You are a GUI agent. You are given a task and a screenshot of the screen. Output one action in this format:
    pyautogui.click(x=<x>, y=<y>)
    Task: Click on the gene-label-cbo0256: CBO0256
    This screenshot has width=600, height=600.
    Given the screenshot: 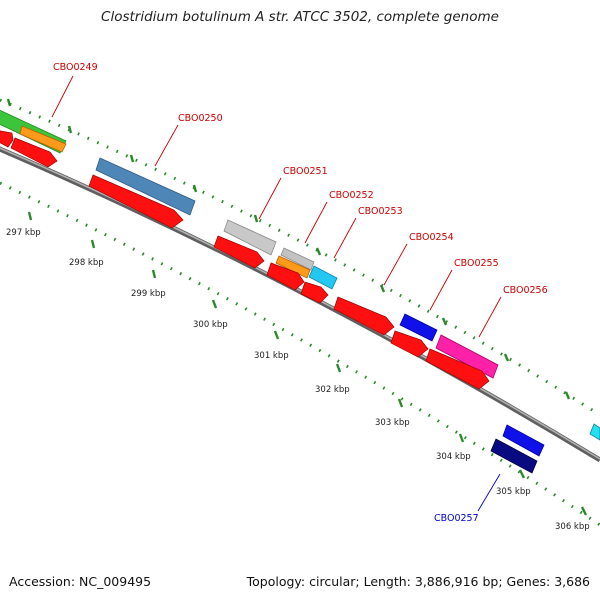 What is the action you would take?
    pyautogui.click(x=525, y=290)
    